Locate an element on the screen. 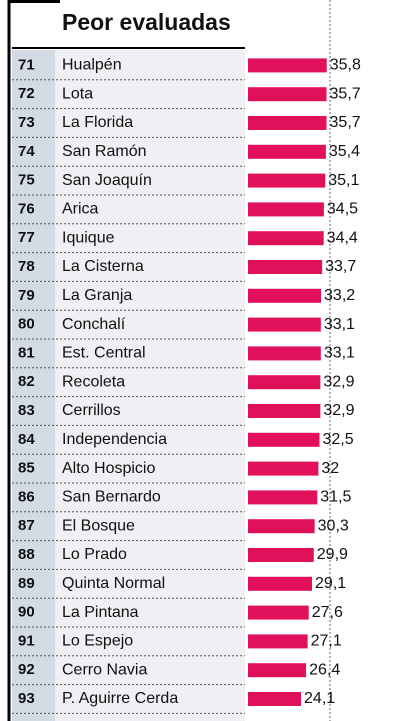 This screenshot has width=415, height=721. category-label: San Joaquín is located at coordinates (107, 180).